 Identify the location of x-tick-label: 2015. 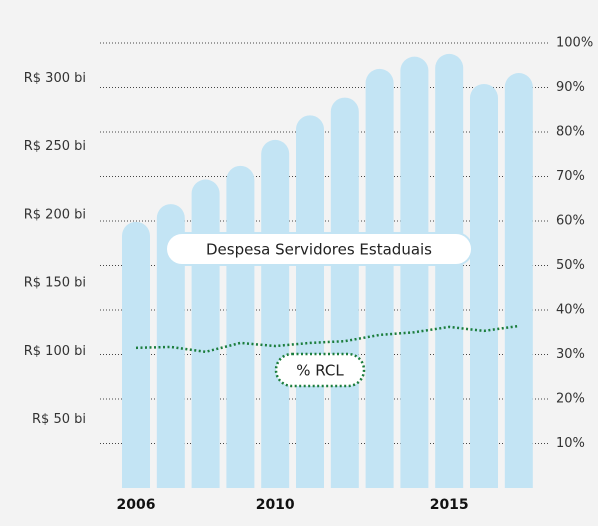
(449, 505).